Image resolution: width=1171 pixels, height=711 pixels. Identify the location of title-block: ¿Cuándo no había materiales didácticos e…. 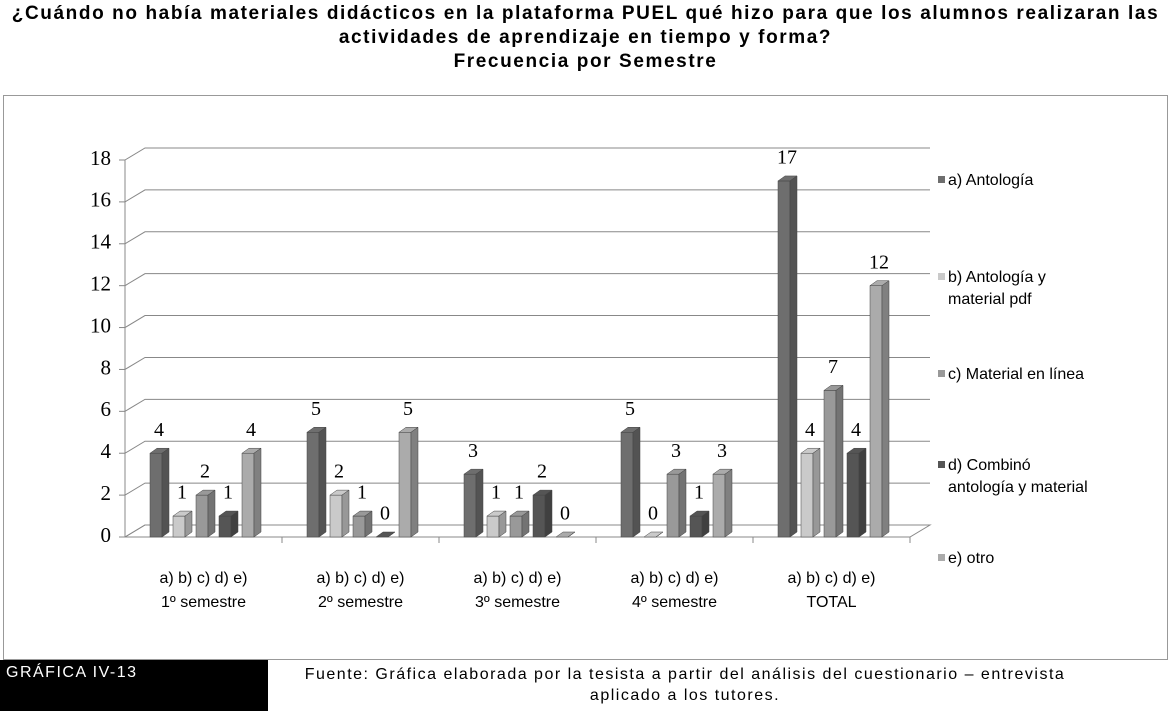
(585, 38).